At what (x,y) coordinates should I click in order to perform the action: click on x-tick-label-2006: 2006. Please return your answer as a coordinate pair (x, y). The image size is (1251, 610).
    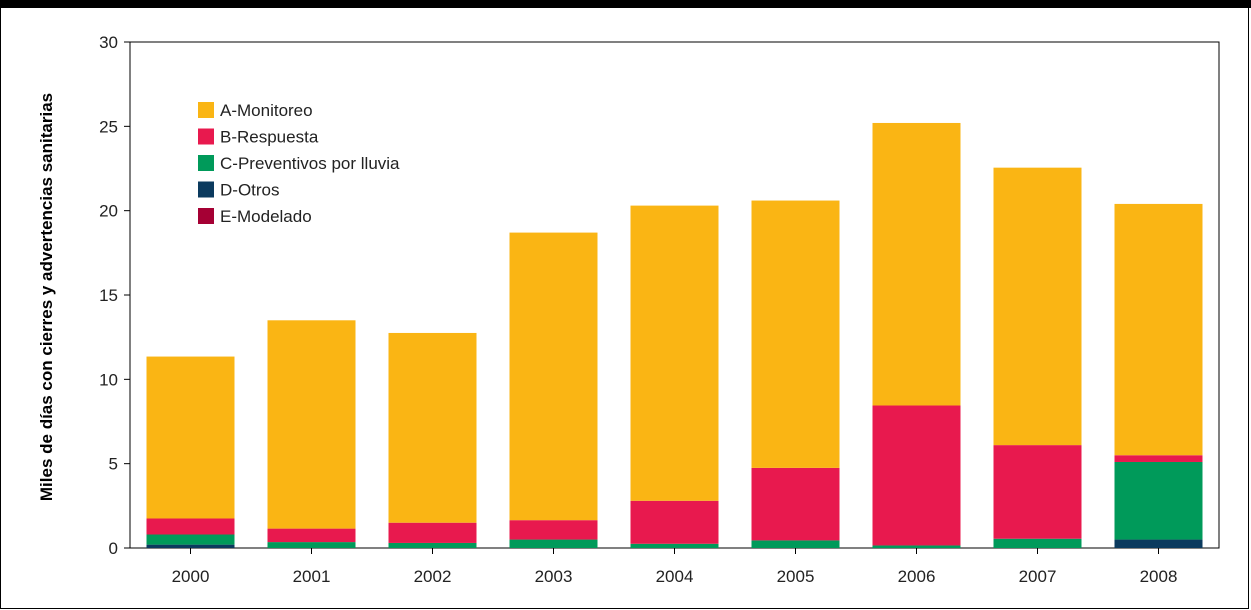
    Looking at the image, I should click on (917, 576).